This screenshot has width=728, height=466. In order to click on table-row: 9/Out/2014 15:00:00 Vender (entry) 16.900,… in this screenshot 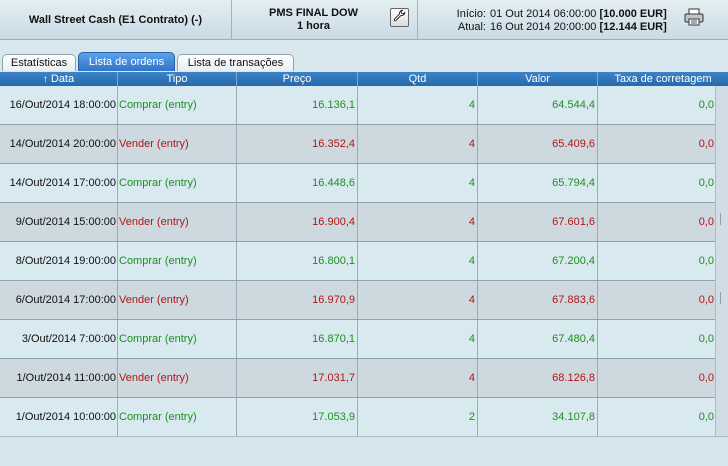, I will do `click(364, 222)`.